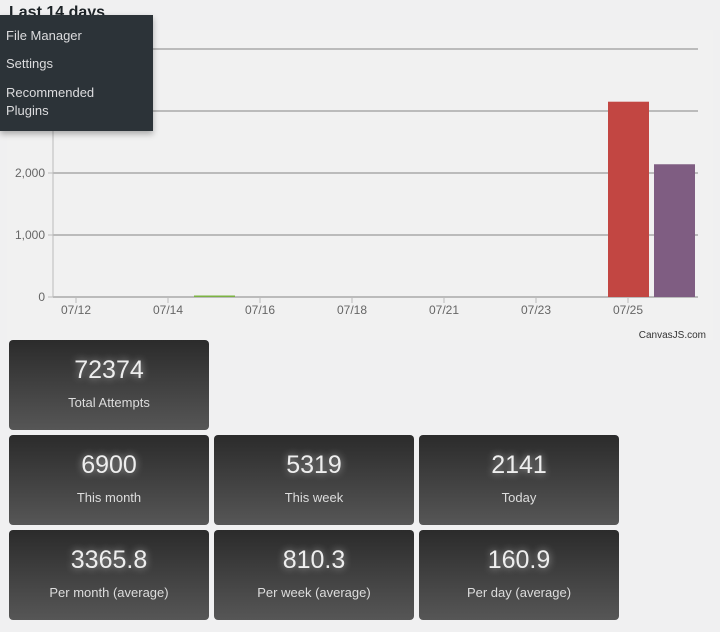 This screenshot has width=720, height=632. What do you see at coordinates (536, 310) in the screenshot?
I see `x-tick-label: 07/23` at bounding box center [536, 310].